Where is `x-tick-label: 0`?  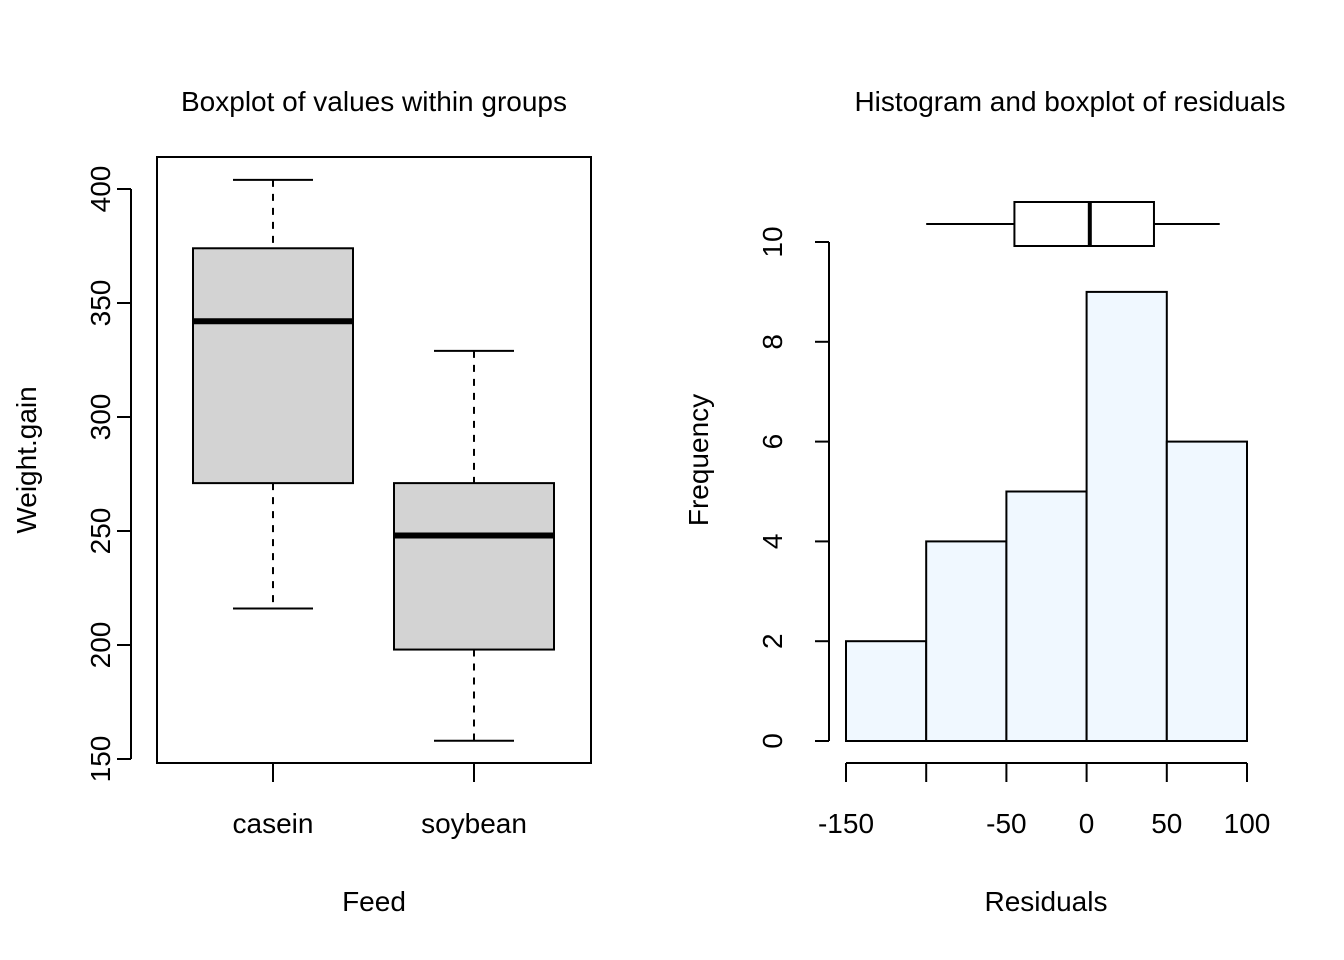 x-tick-label: 0 is located at coordinates (1087, 823).